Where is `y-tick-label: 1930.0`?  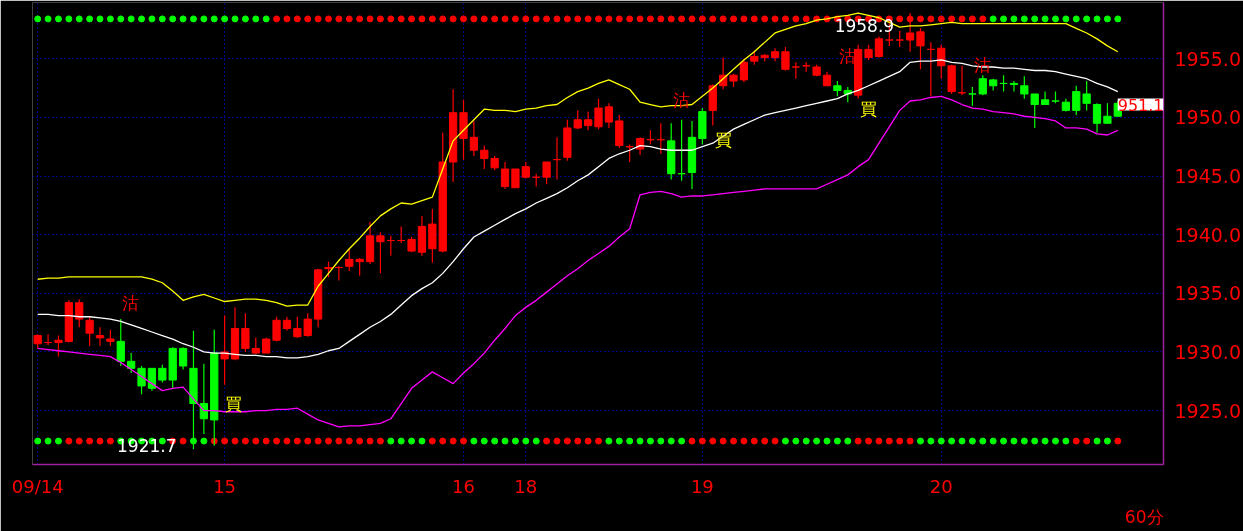
y-tick-label: 1930.0 is located at coordinates (1207, 351).